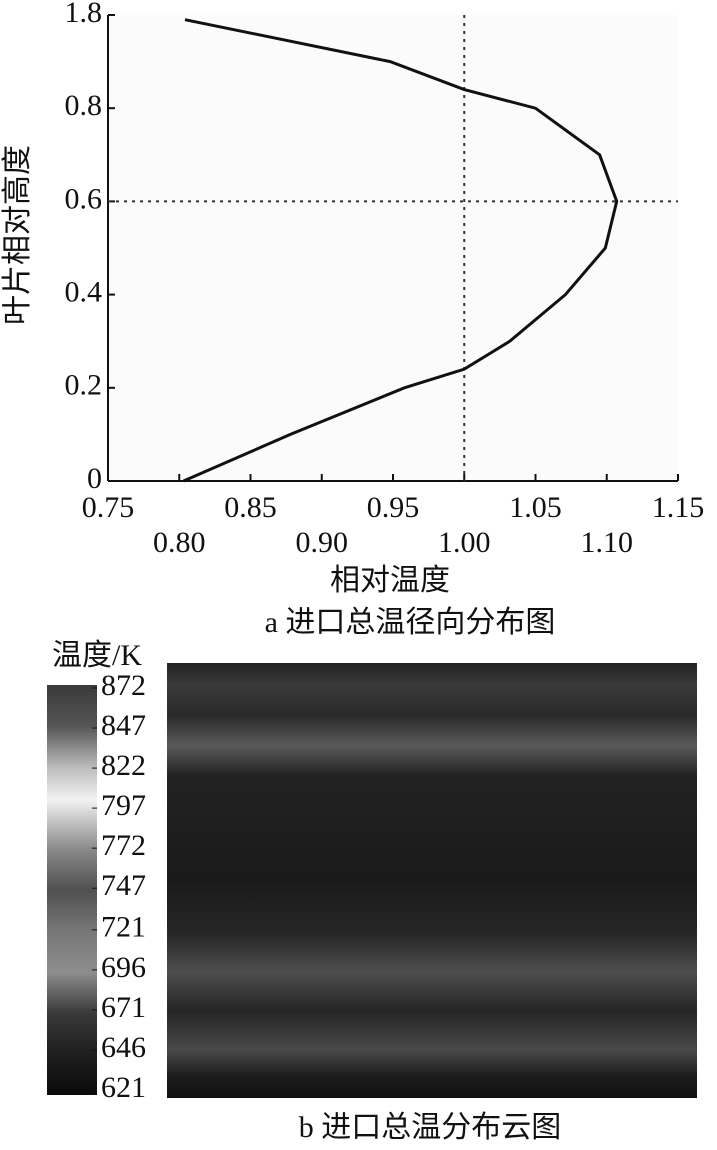 The width and height of the screenshot is (717, 1150). What do you see at coordinates (123, 927) in the screenshot?
I see `colorbar-tick-label: 721` at bounding box center [123, 927].